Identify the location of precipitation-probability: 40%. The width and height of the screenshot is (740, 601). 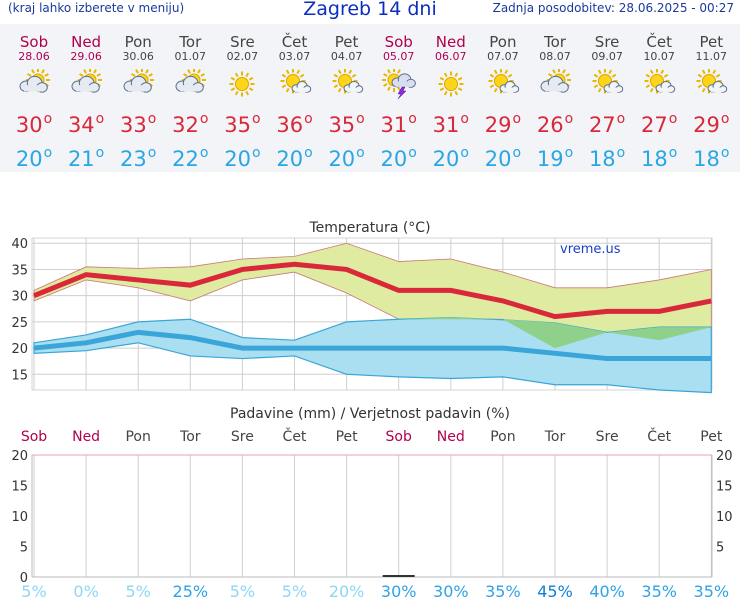
(607, 591).